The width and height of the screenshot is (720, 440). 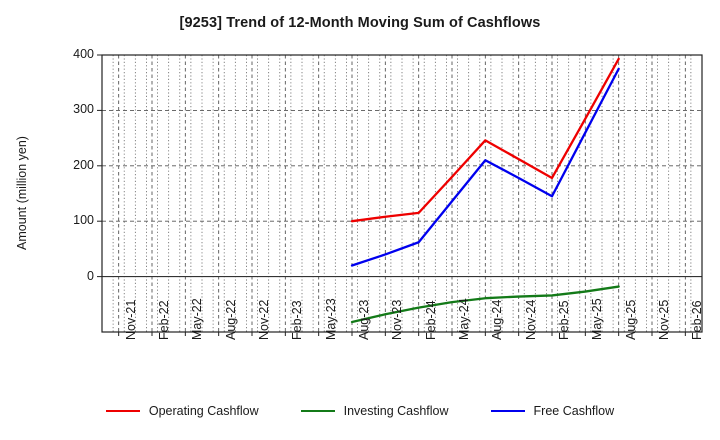 What do you see at coordinates (203, 411) in the screenshot?
I see `legend-label: Operating Cashflow` at bounding box center [203, 411].